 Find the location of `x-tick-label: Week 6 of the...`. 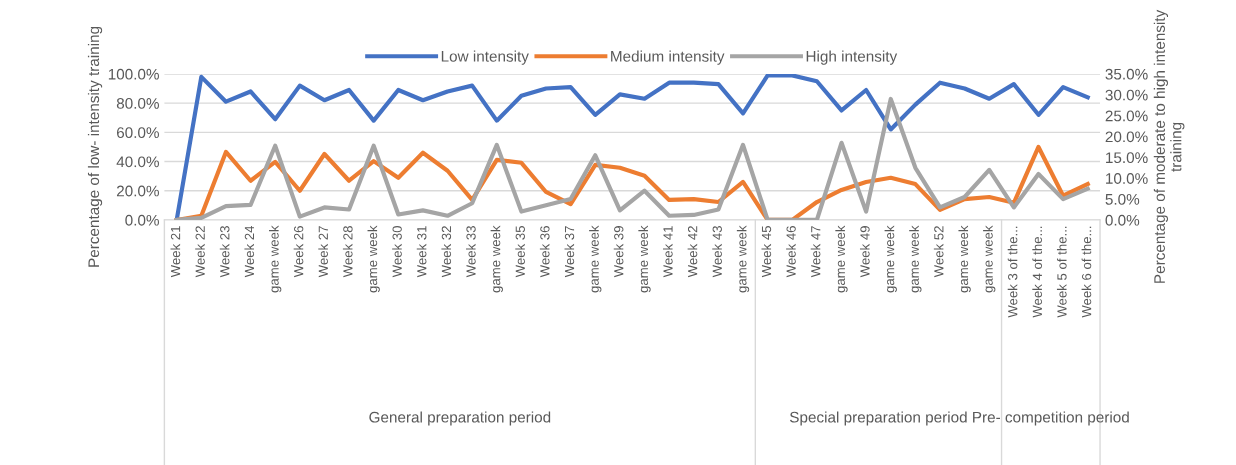

x-tick-label: Week 6 of the... is located at coordinates (1086, 272).